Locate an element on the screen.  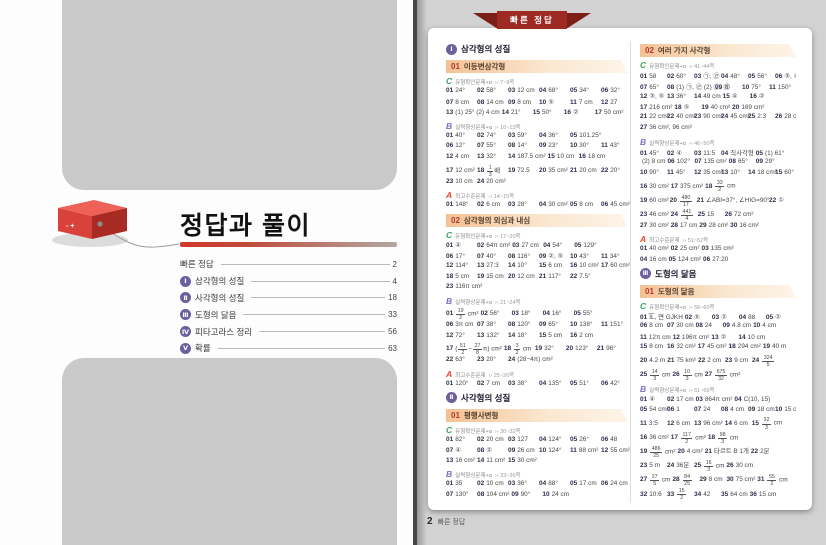
level-page-range: ›› 41~44쪽 is located at coordinates (701, 67).